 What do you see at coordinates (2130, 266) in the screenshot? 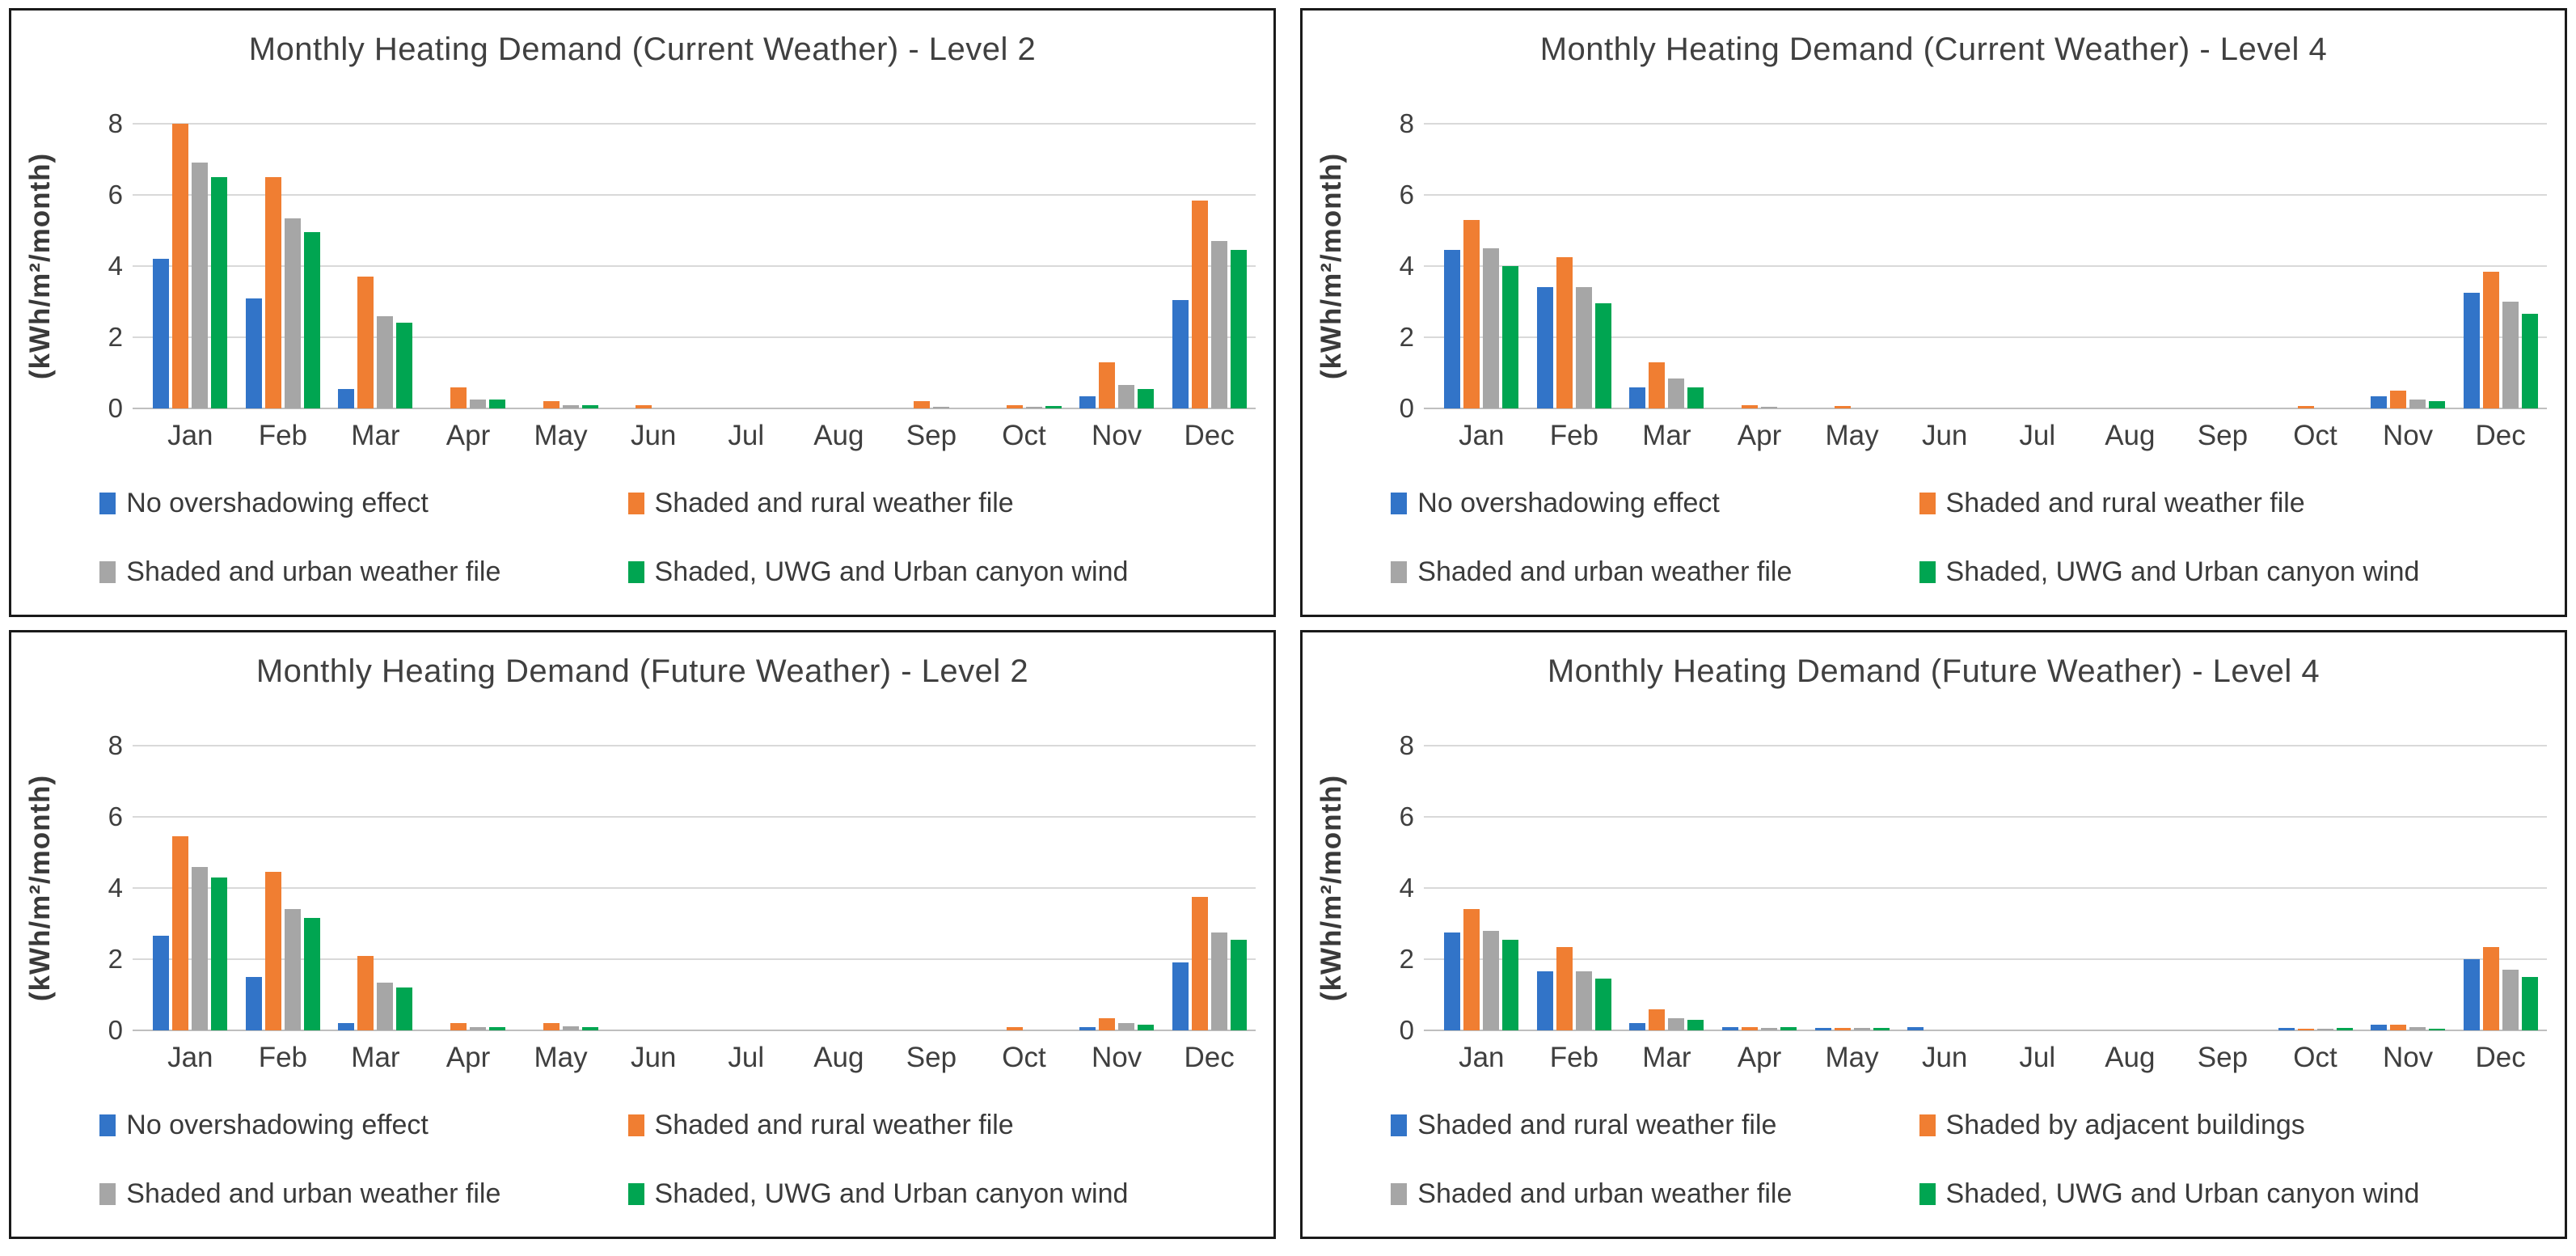
I see `bar-group-aug` at bounding box center [2130, 266].